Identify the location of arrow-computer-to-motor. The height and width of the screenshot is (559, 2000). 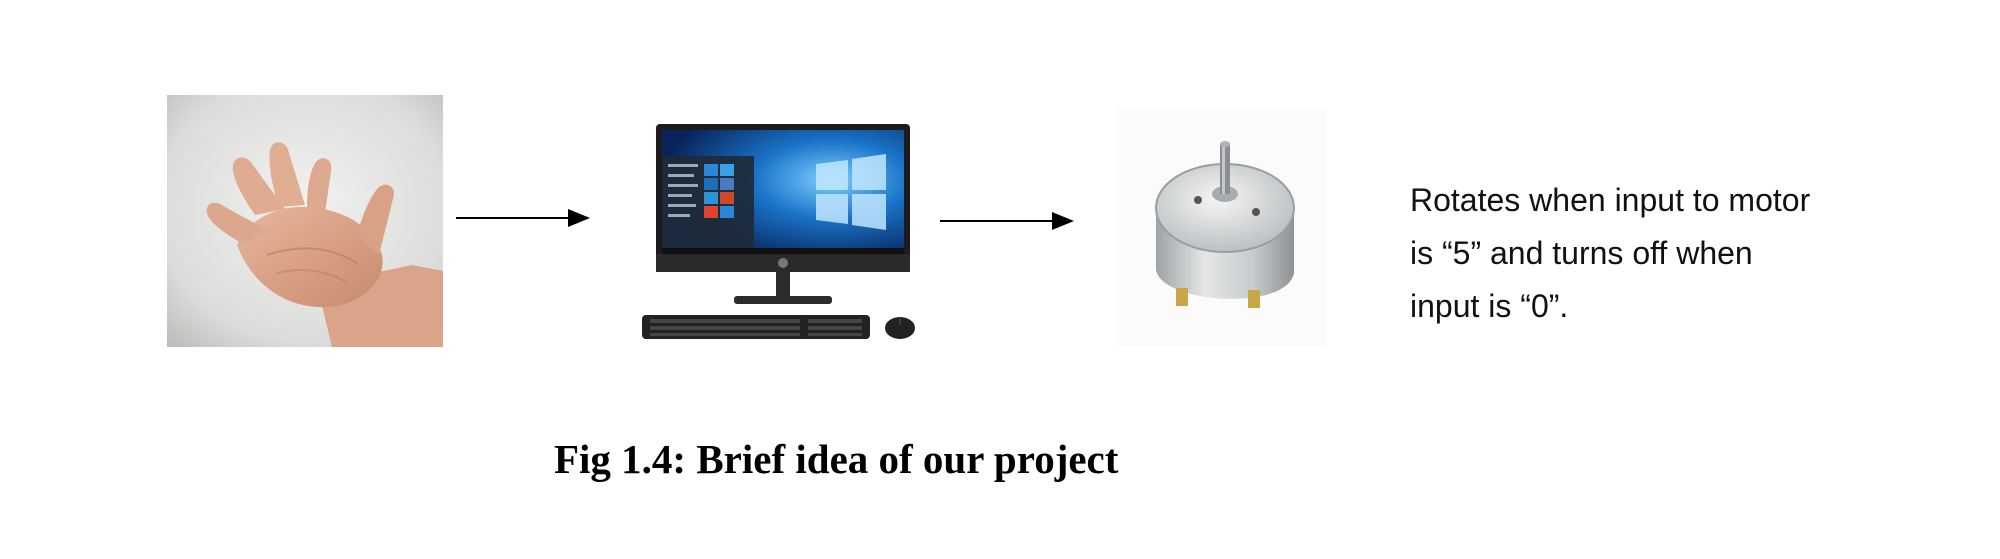
(1007, 221).